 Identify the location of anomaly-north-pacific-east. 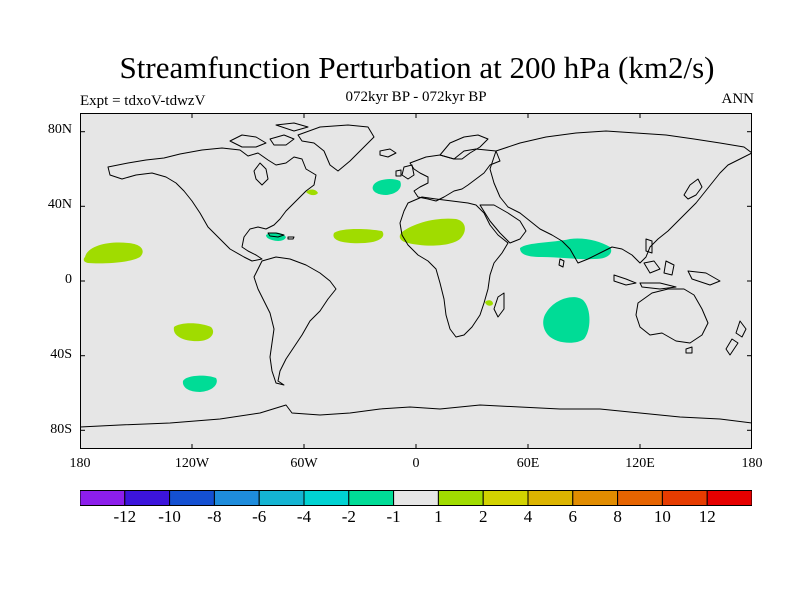
(113, 253).